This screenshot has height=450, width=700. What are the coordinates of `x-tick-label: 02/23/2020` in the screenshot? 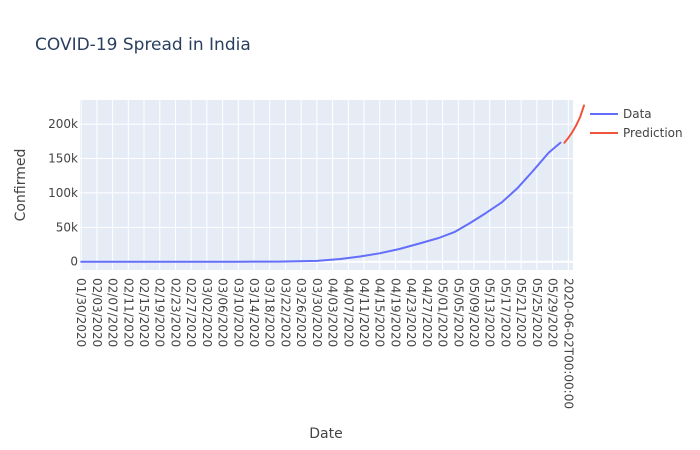 It's located at (175, 312).